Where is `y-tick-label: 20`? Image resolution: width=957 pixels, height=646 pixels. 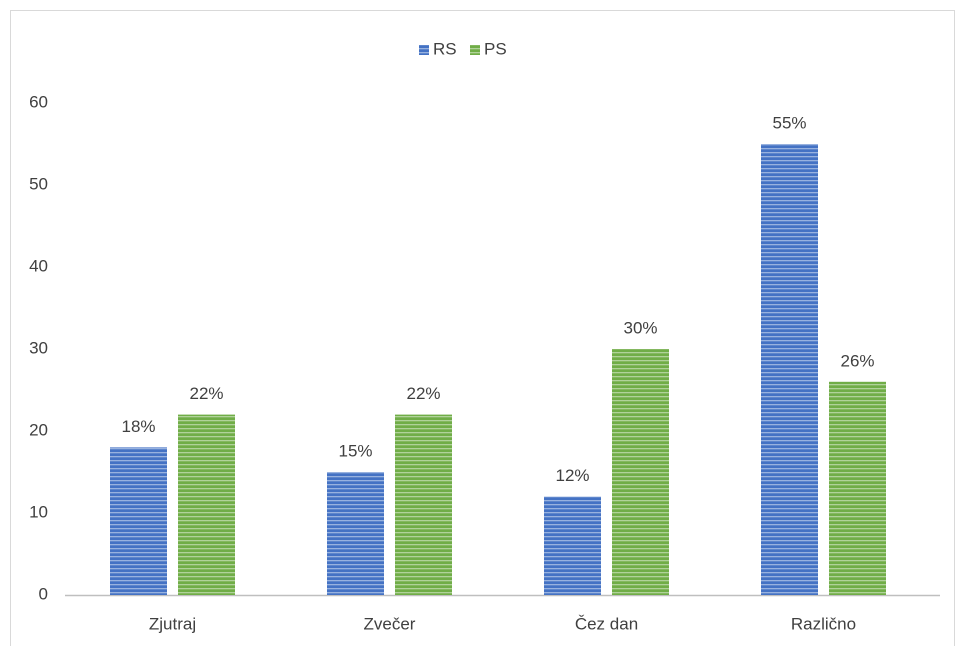 y-tick-label: 20 is located at coordinates (38, 429).